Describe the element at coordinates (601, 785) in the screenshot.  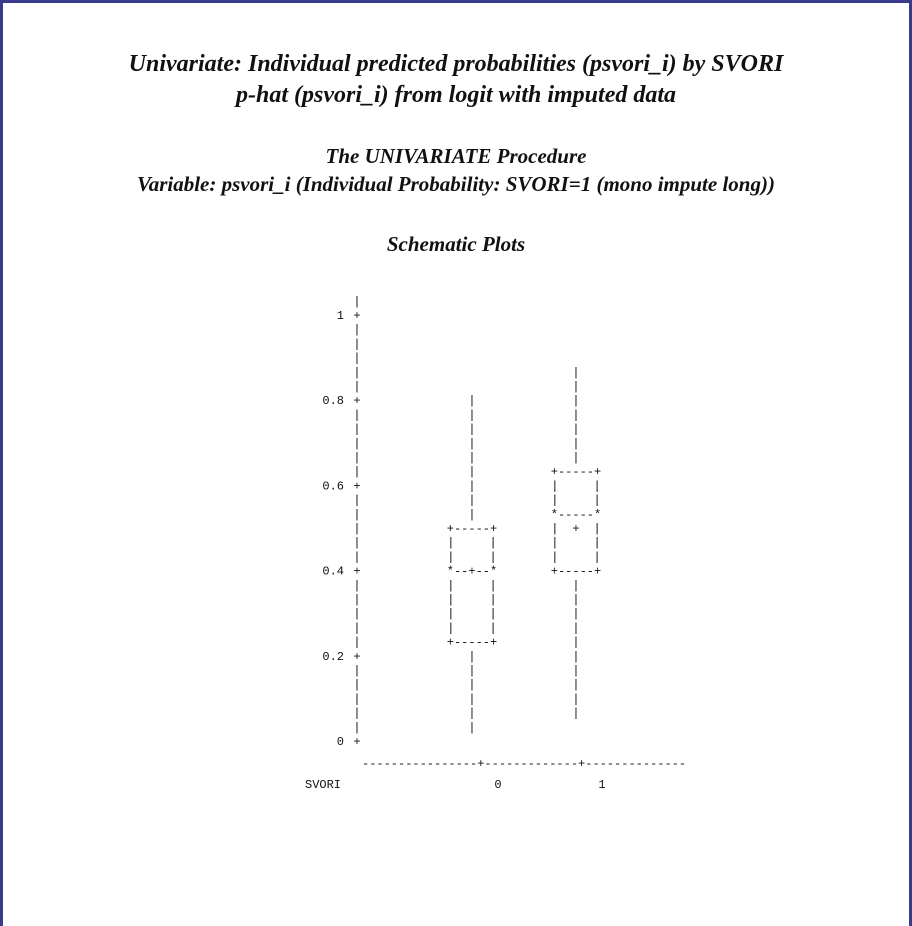
I see `category-label: 1` at that location.